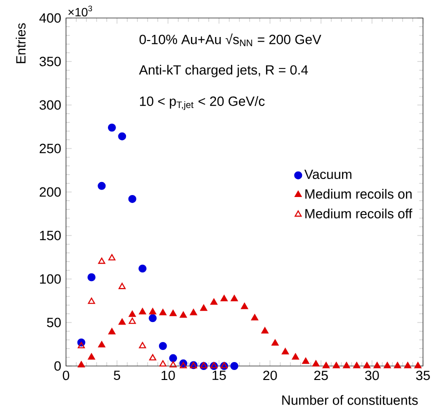 Image resolution: width=434 pixels, height=408 pixels. What do you see at coordinates (50, 61) in the screenshot?
I see `y-tick-label: 350` at bounding box center [50, 61].